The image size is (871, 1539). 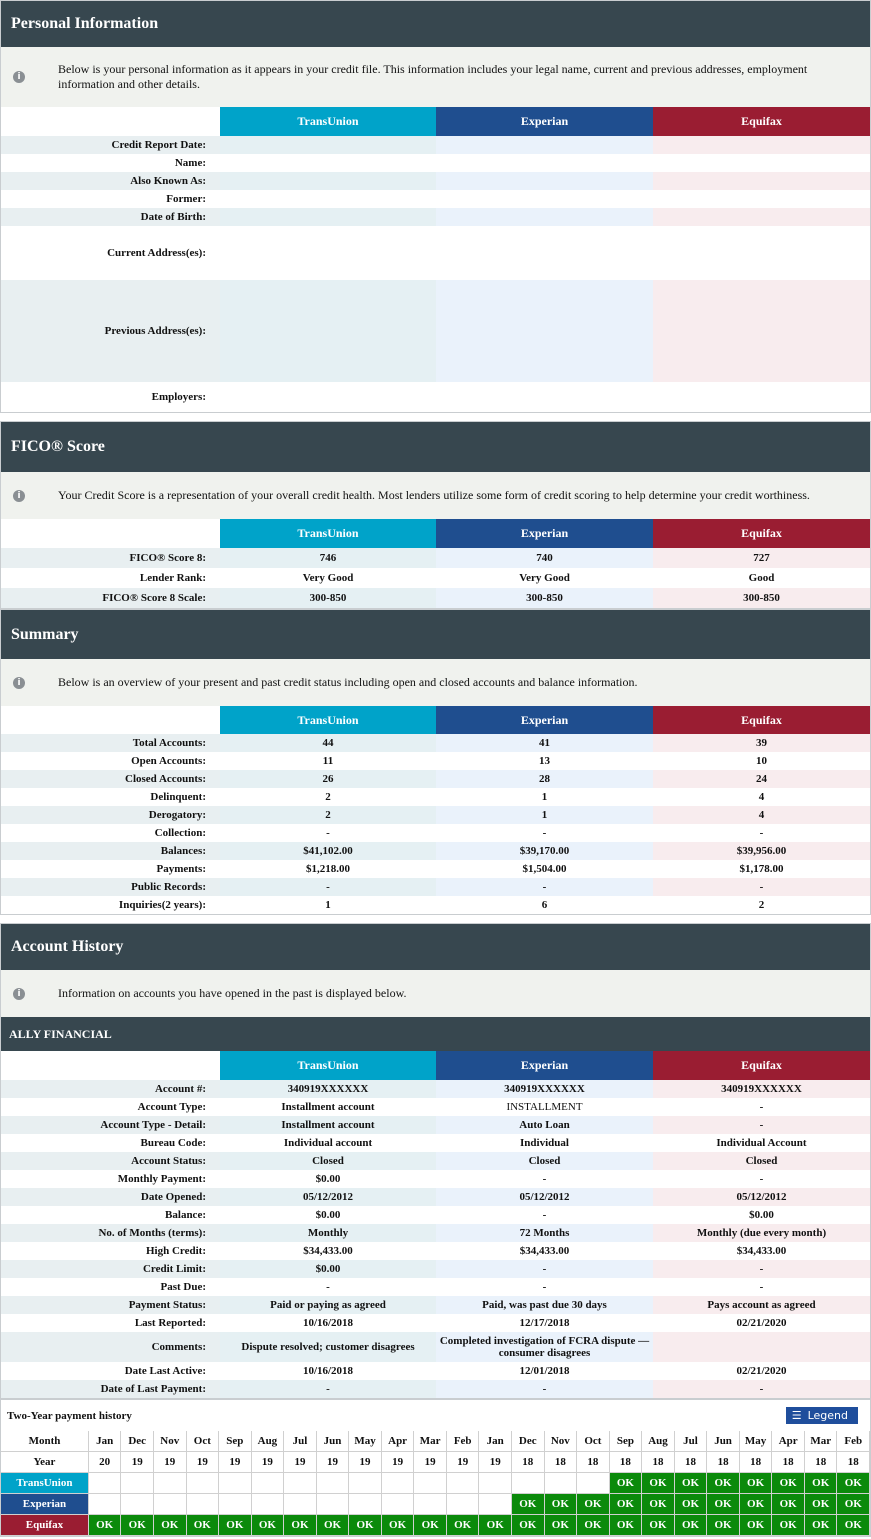 What do you see at coordinates (761, 558) in the screenshot?
I see `row-value: 727` at bounding box center [761, 558].